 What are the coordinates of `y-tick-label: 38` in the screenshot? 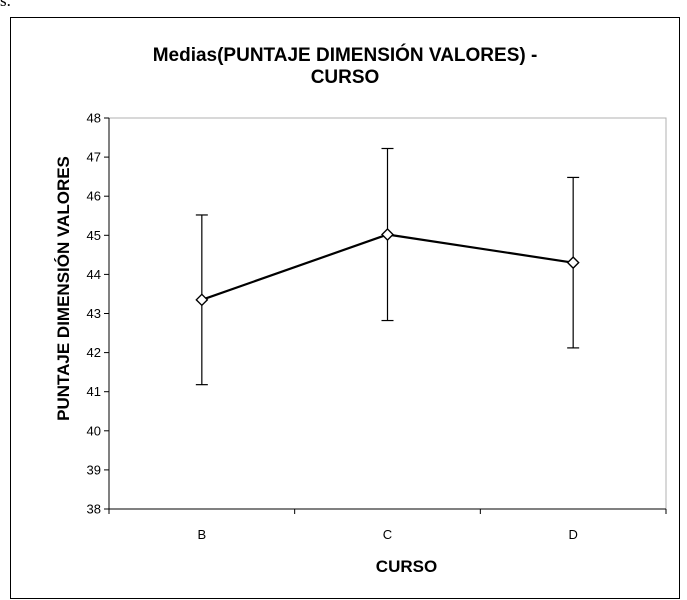 It's located at (94, 509).